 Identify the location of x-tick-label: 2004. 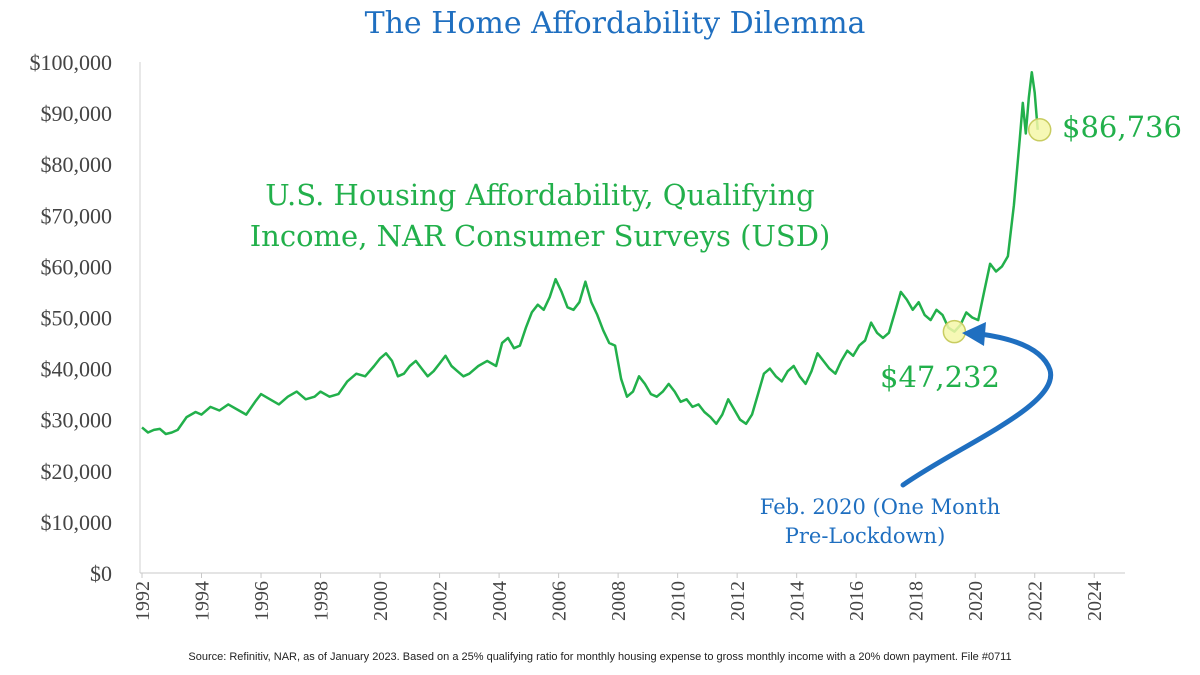
(500, 601).